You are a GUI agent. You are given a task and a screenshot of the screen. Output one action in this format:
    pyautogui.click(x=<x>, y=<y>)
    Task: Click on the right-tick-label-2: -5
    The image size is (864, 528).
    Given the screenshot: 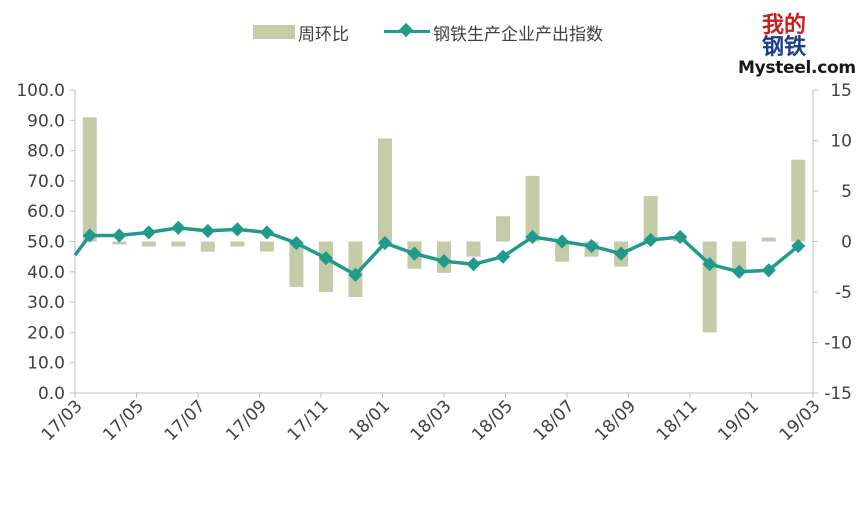 What is the action you would take?
    pyautogui.click(x=843, y=293)
    